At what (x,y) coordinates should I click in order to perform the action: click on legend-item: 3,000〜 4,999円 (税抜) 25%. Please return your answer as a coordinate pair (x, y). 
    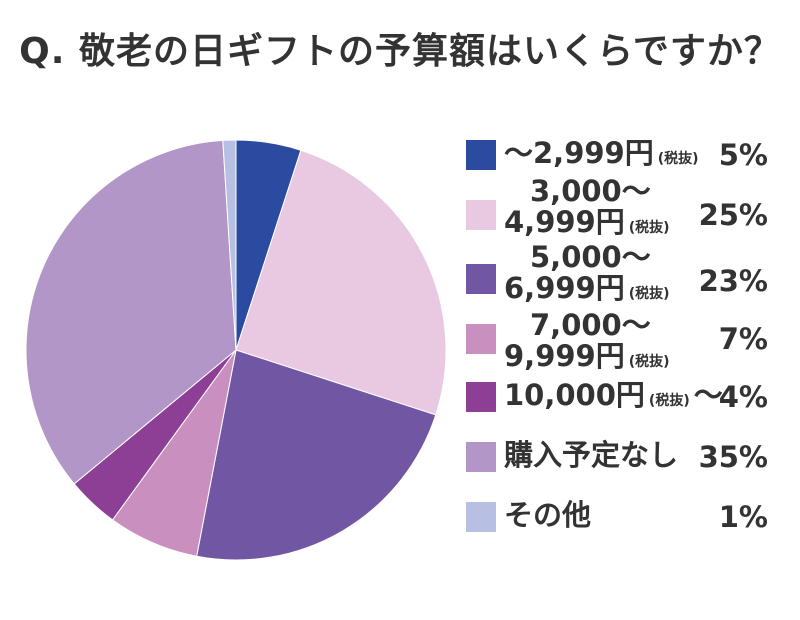
    Looking at the image, I should click on (621, 208).